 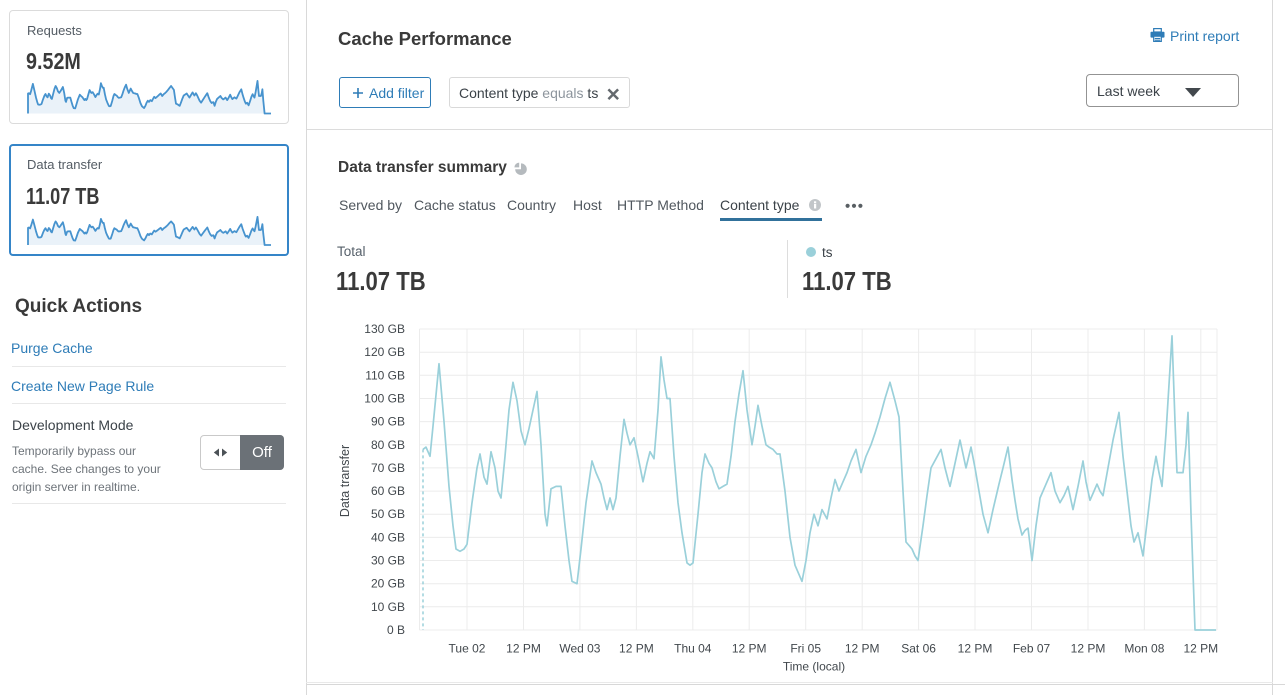 I want to click on svg-text: Time (local), so click(x=814, y=667).